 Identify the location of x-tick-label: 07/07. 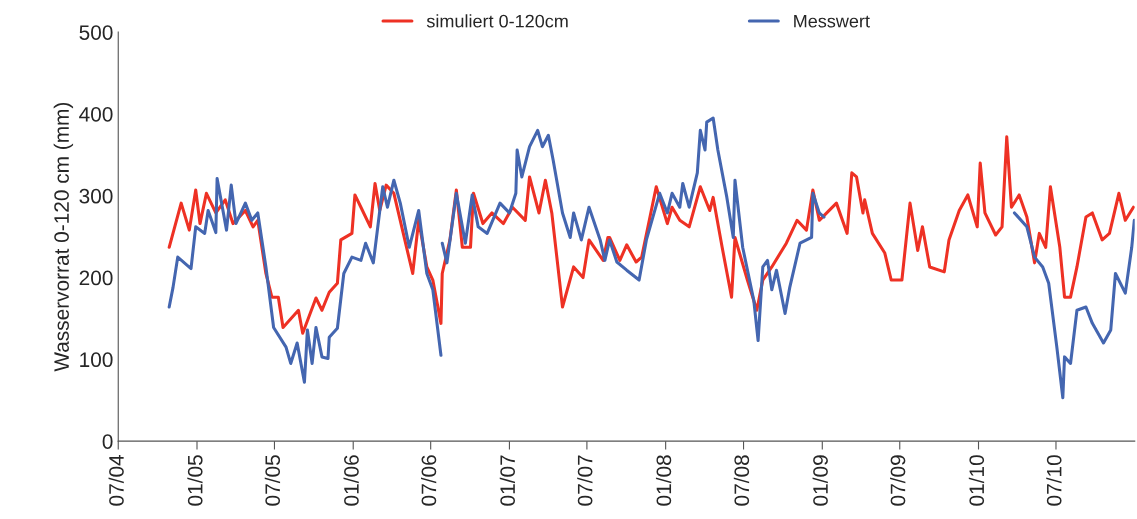
(585, 480).